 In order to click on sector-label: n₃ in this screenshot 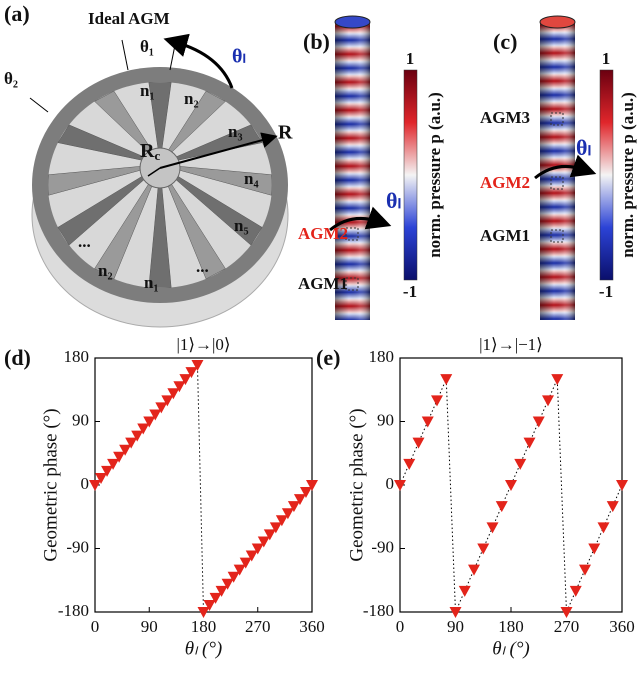, I will do `click(235, 131)`.